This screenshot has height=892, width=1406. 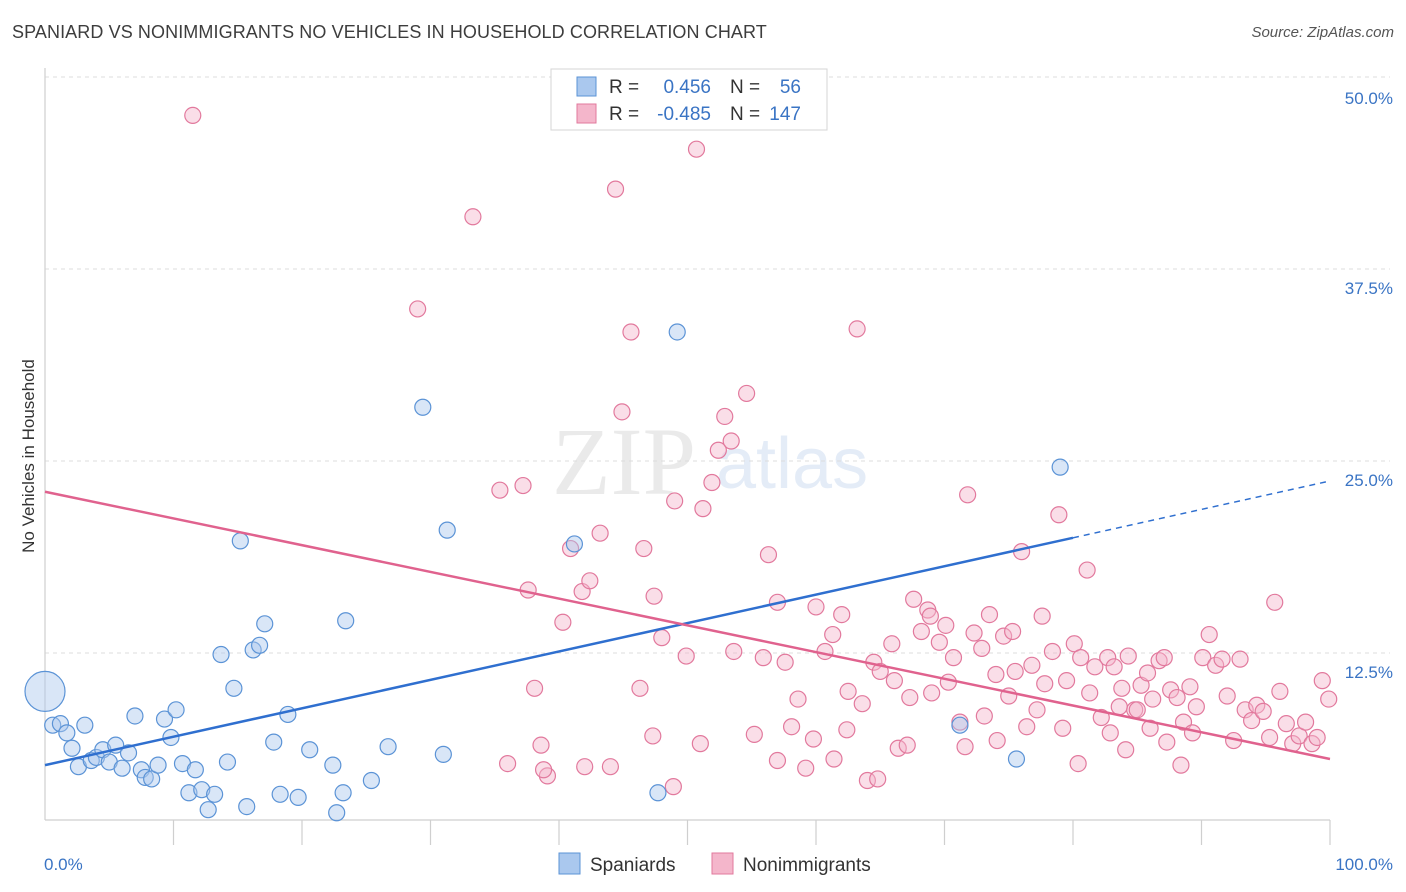 What do you see at coordinates (807, 865) in the screenshot?
I see `bottom-legend-nonimmigrants-label: Nonimmigrants` at bounding box center [807, 865].